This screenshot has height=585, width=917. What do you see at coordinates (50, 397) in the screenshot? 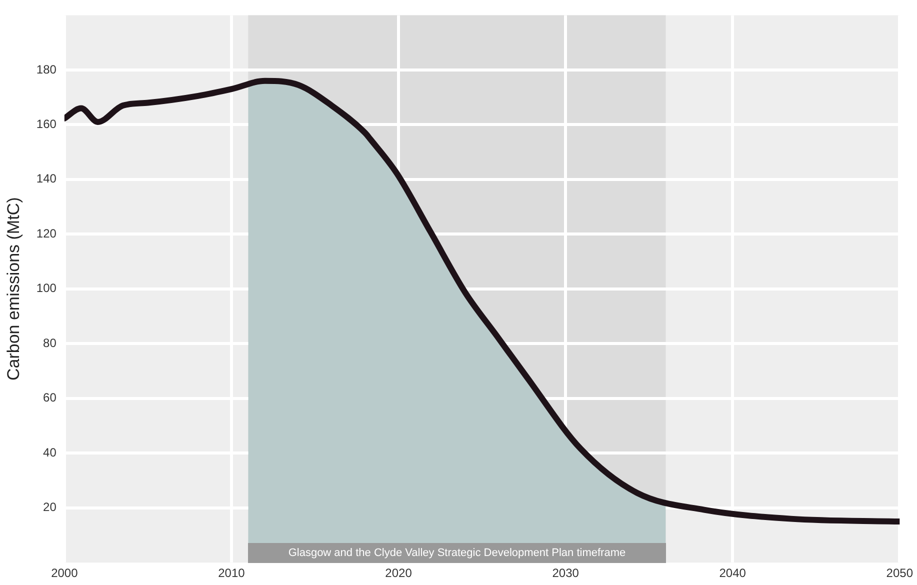
I see `y-tick-label: 60` at bounding box center [50, 397].